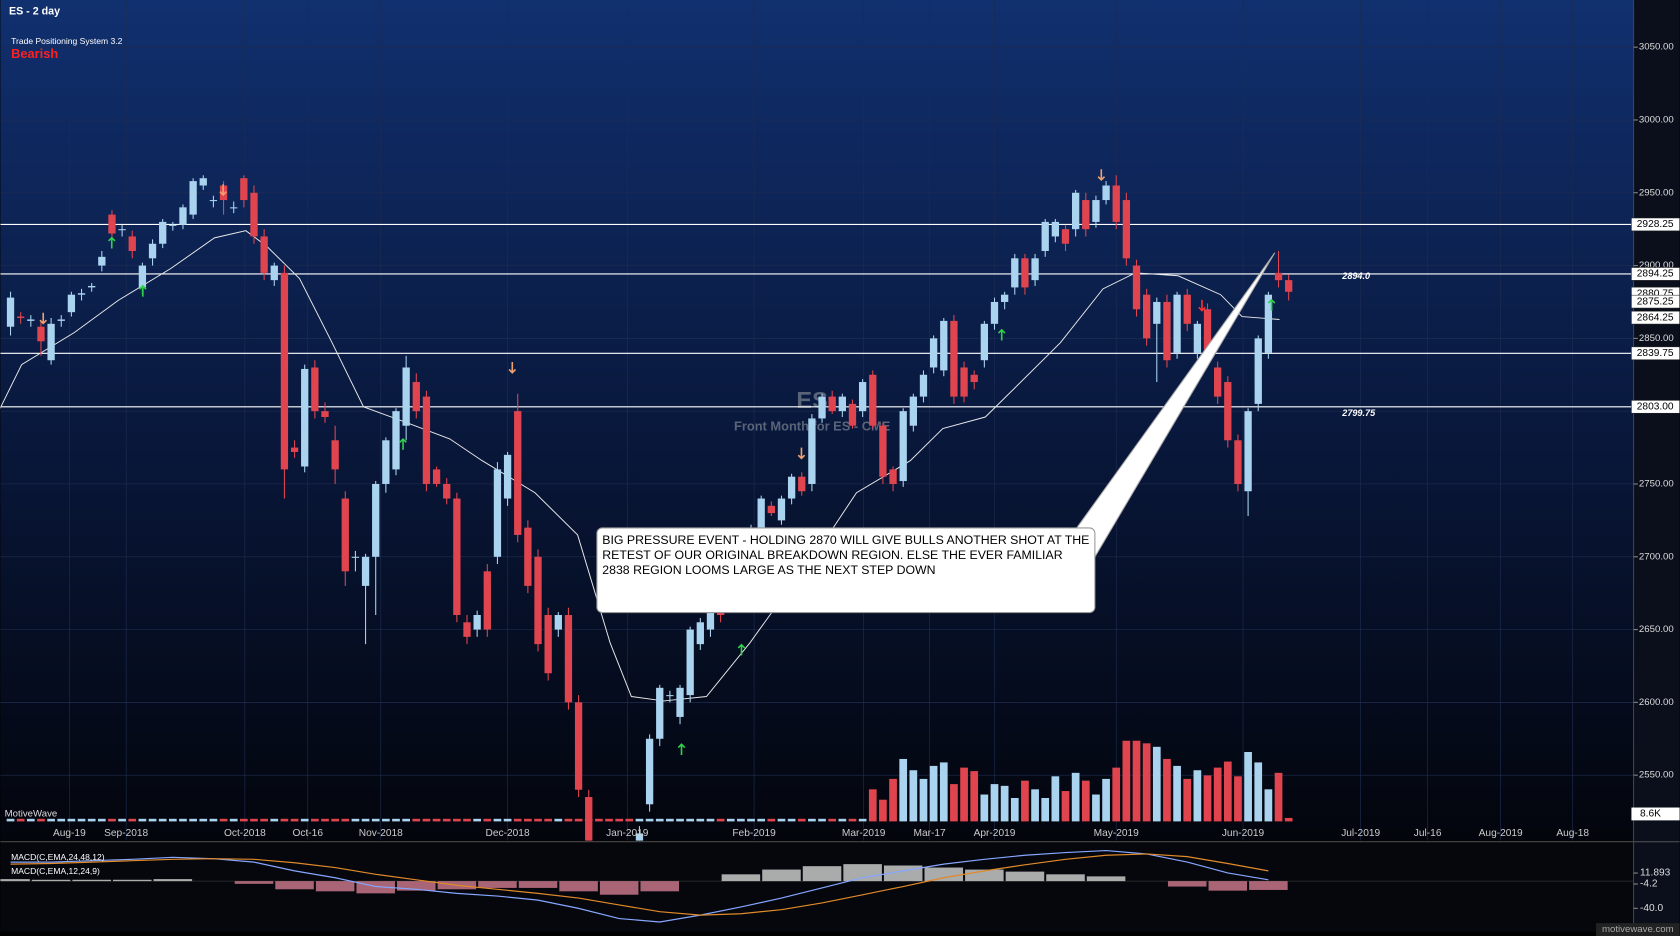  I want to click on x-tick-label: Oct-16, so click(308, 833).